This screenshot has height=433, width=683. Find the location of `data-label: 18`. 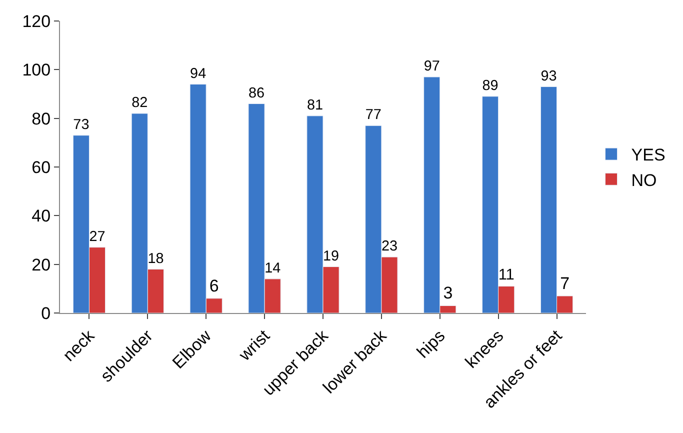

data-label: 18 is located at coordinates (156, 258).